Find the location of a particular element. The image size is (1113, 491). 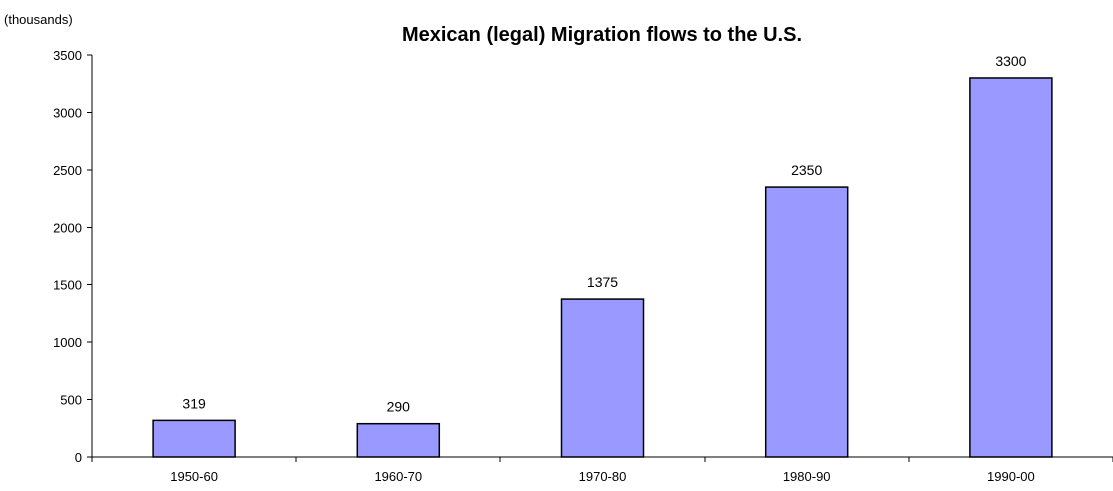

data-label: 319 is located at coordinates (194, 403).